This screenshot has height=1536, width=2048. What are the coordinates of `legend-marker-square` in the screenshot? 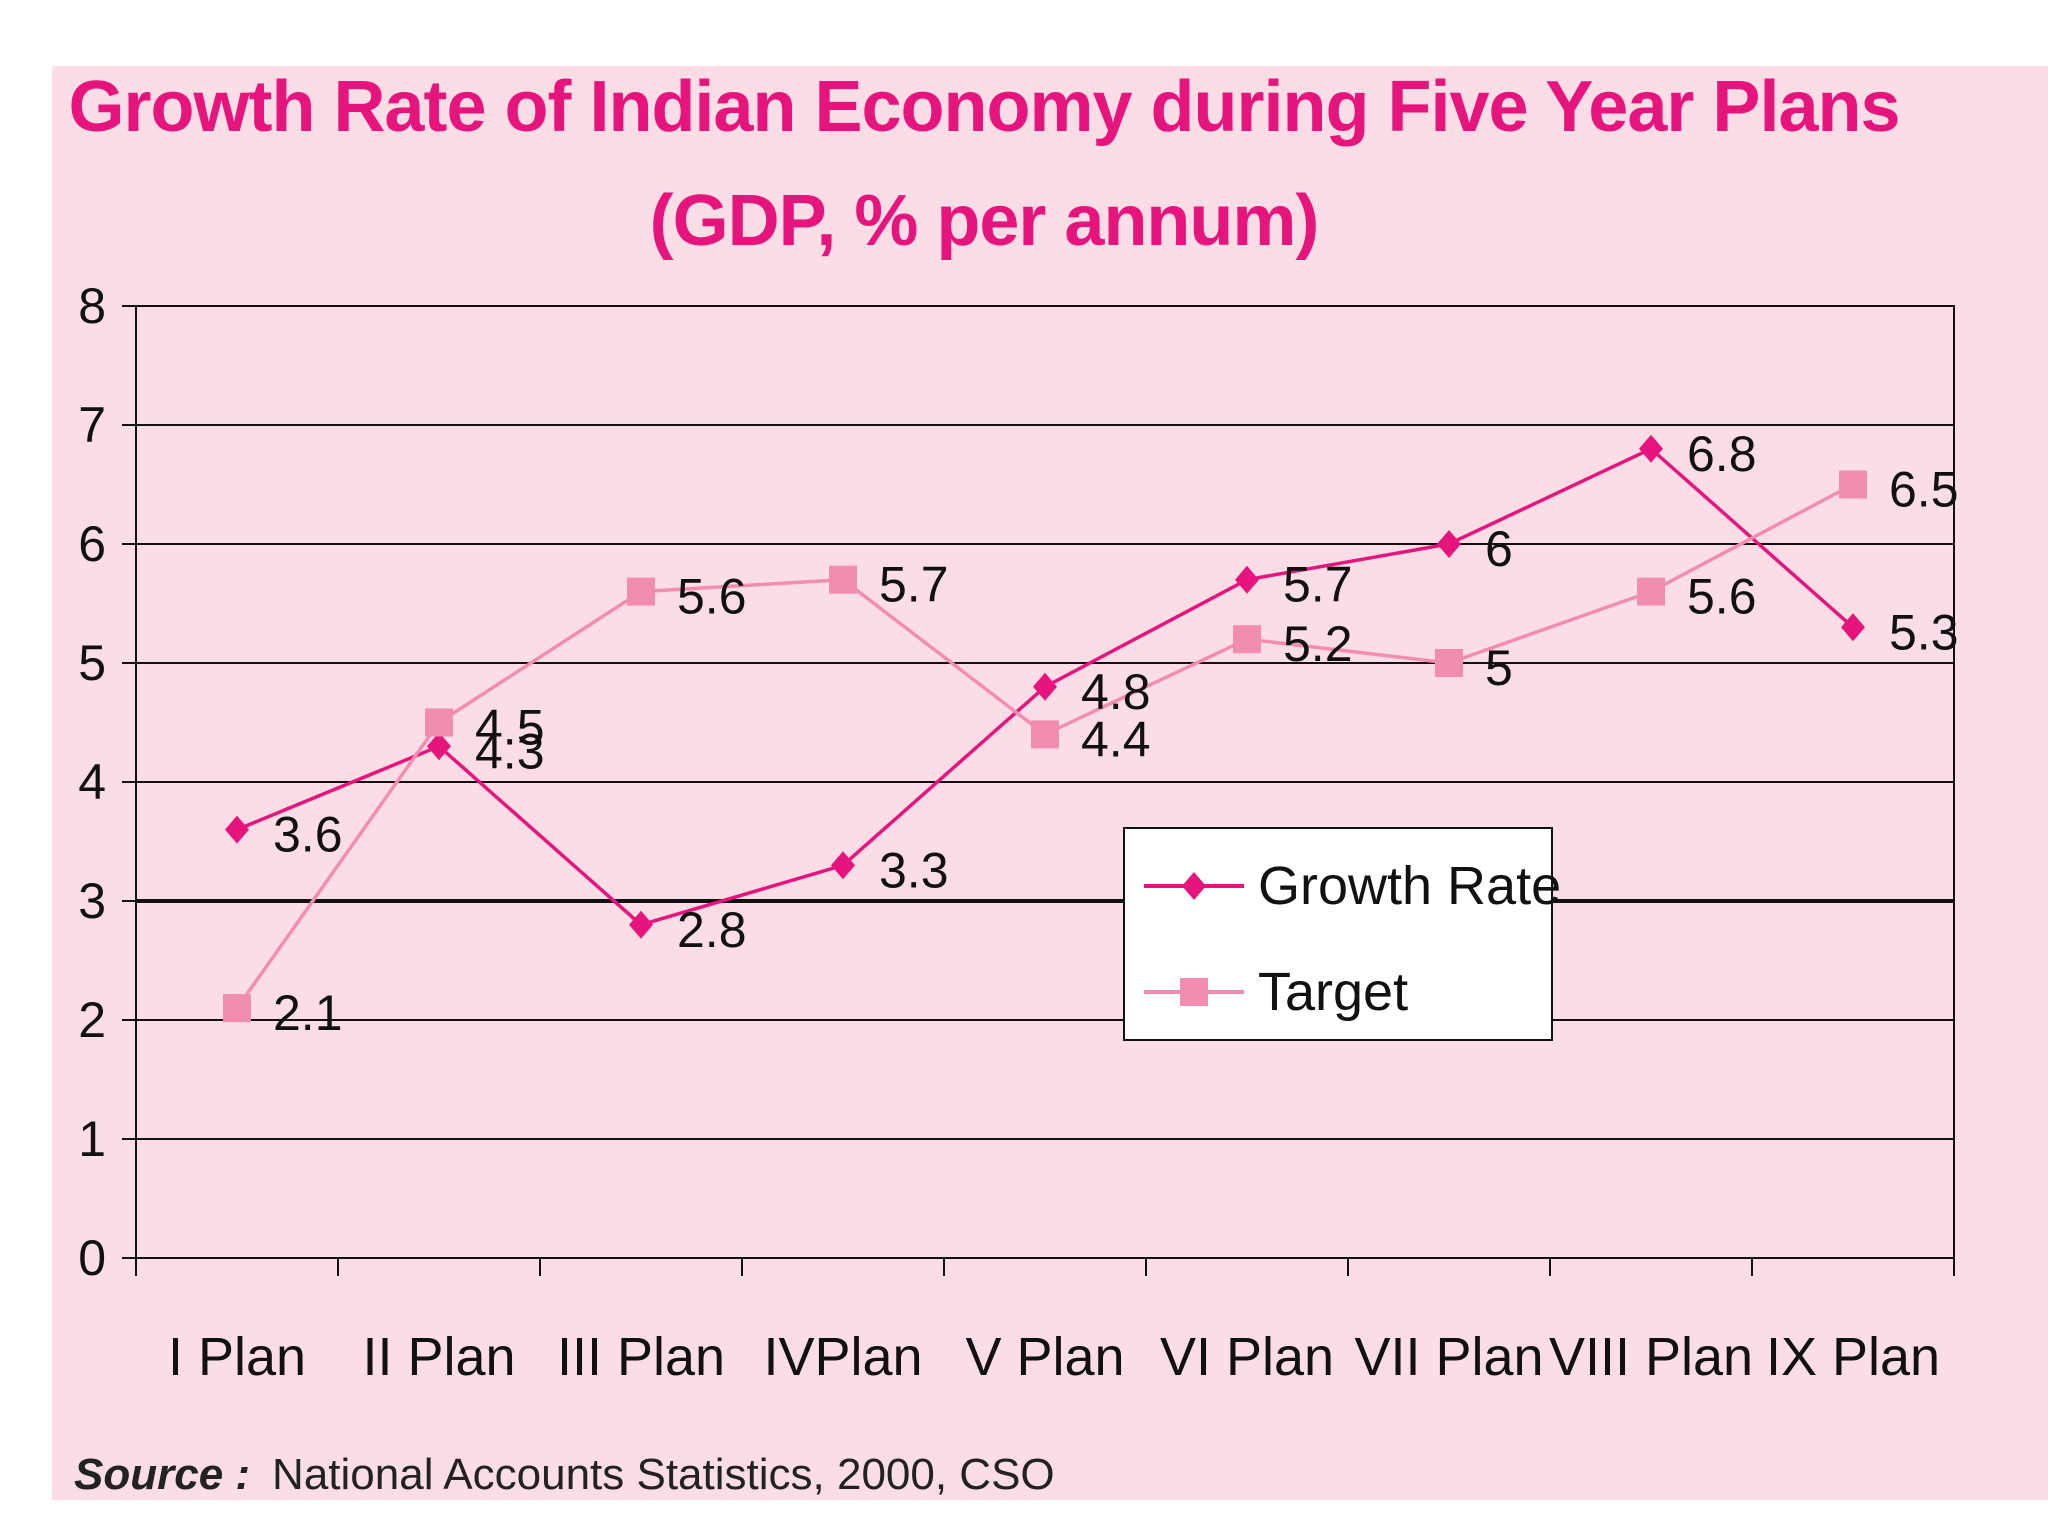 It's located at (1194, 992).